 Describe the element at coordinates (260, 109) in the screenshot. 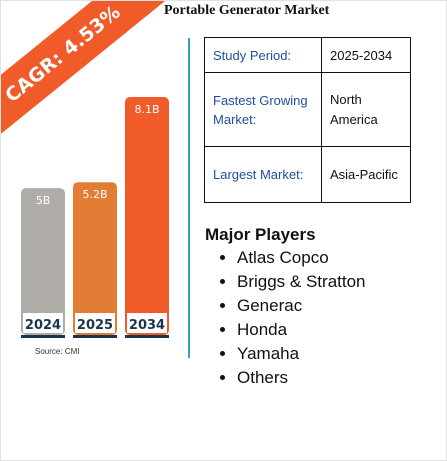

I see `fastest-market-key-text: Fastest Growing Market:` at that location.